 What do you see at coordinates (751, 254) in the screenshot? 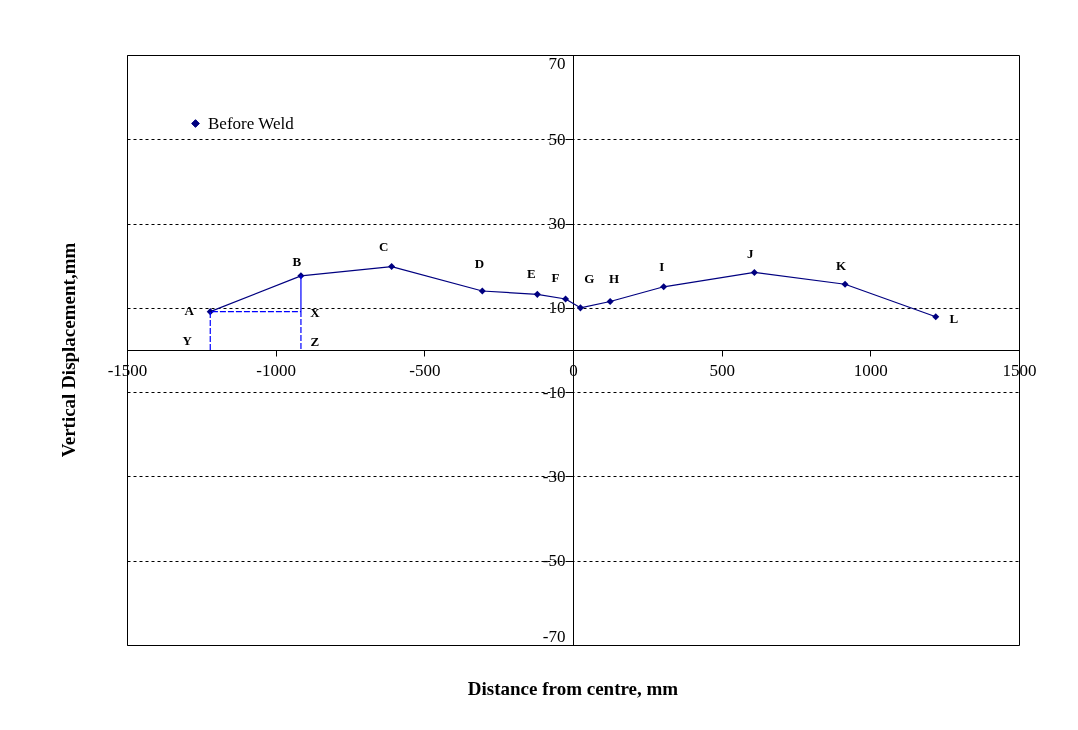
I see `annotation: J` at bounding box center [751, 254].